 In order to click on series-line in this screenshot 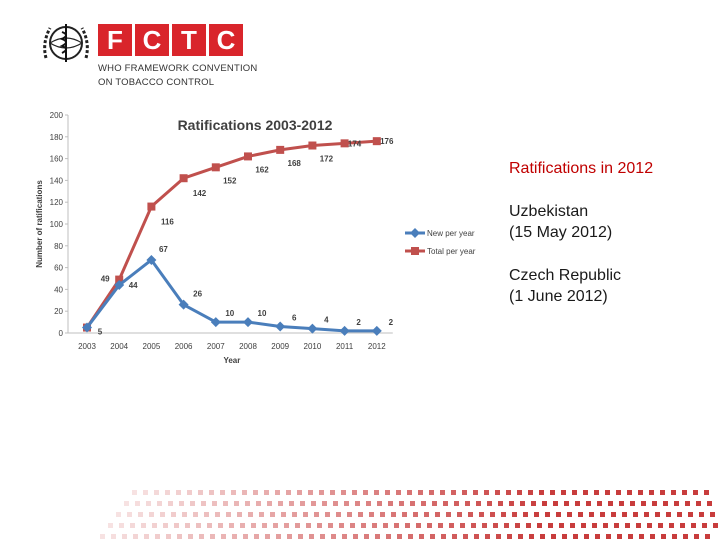, I will do `click(231, 295)`.